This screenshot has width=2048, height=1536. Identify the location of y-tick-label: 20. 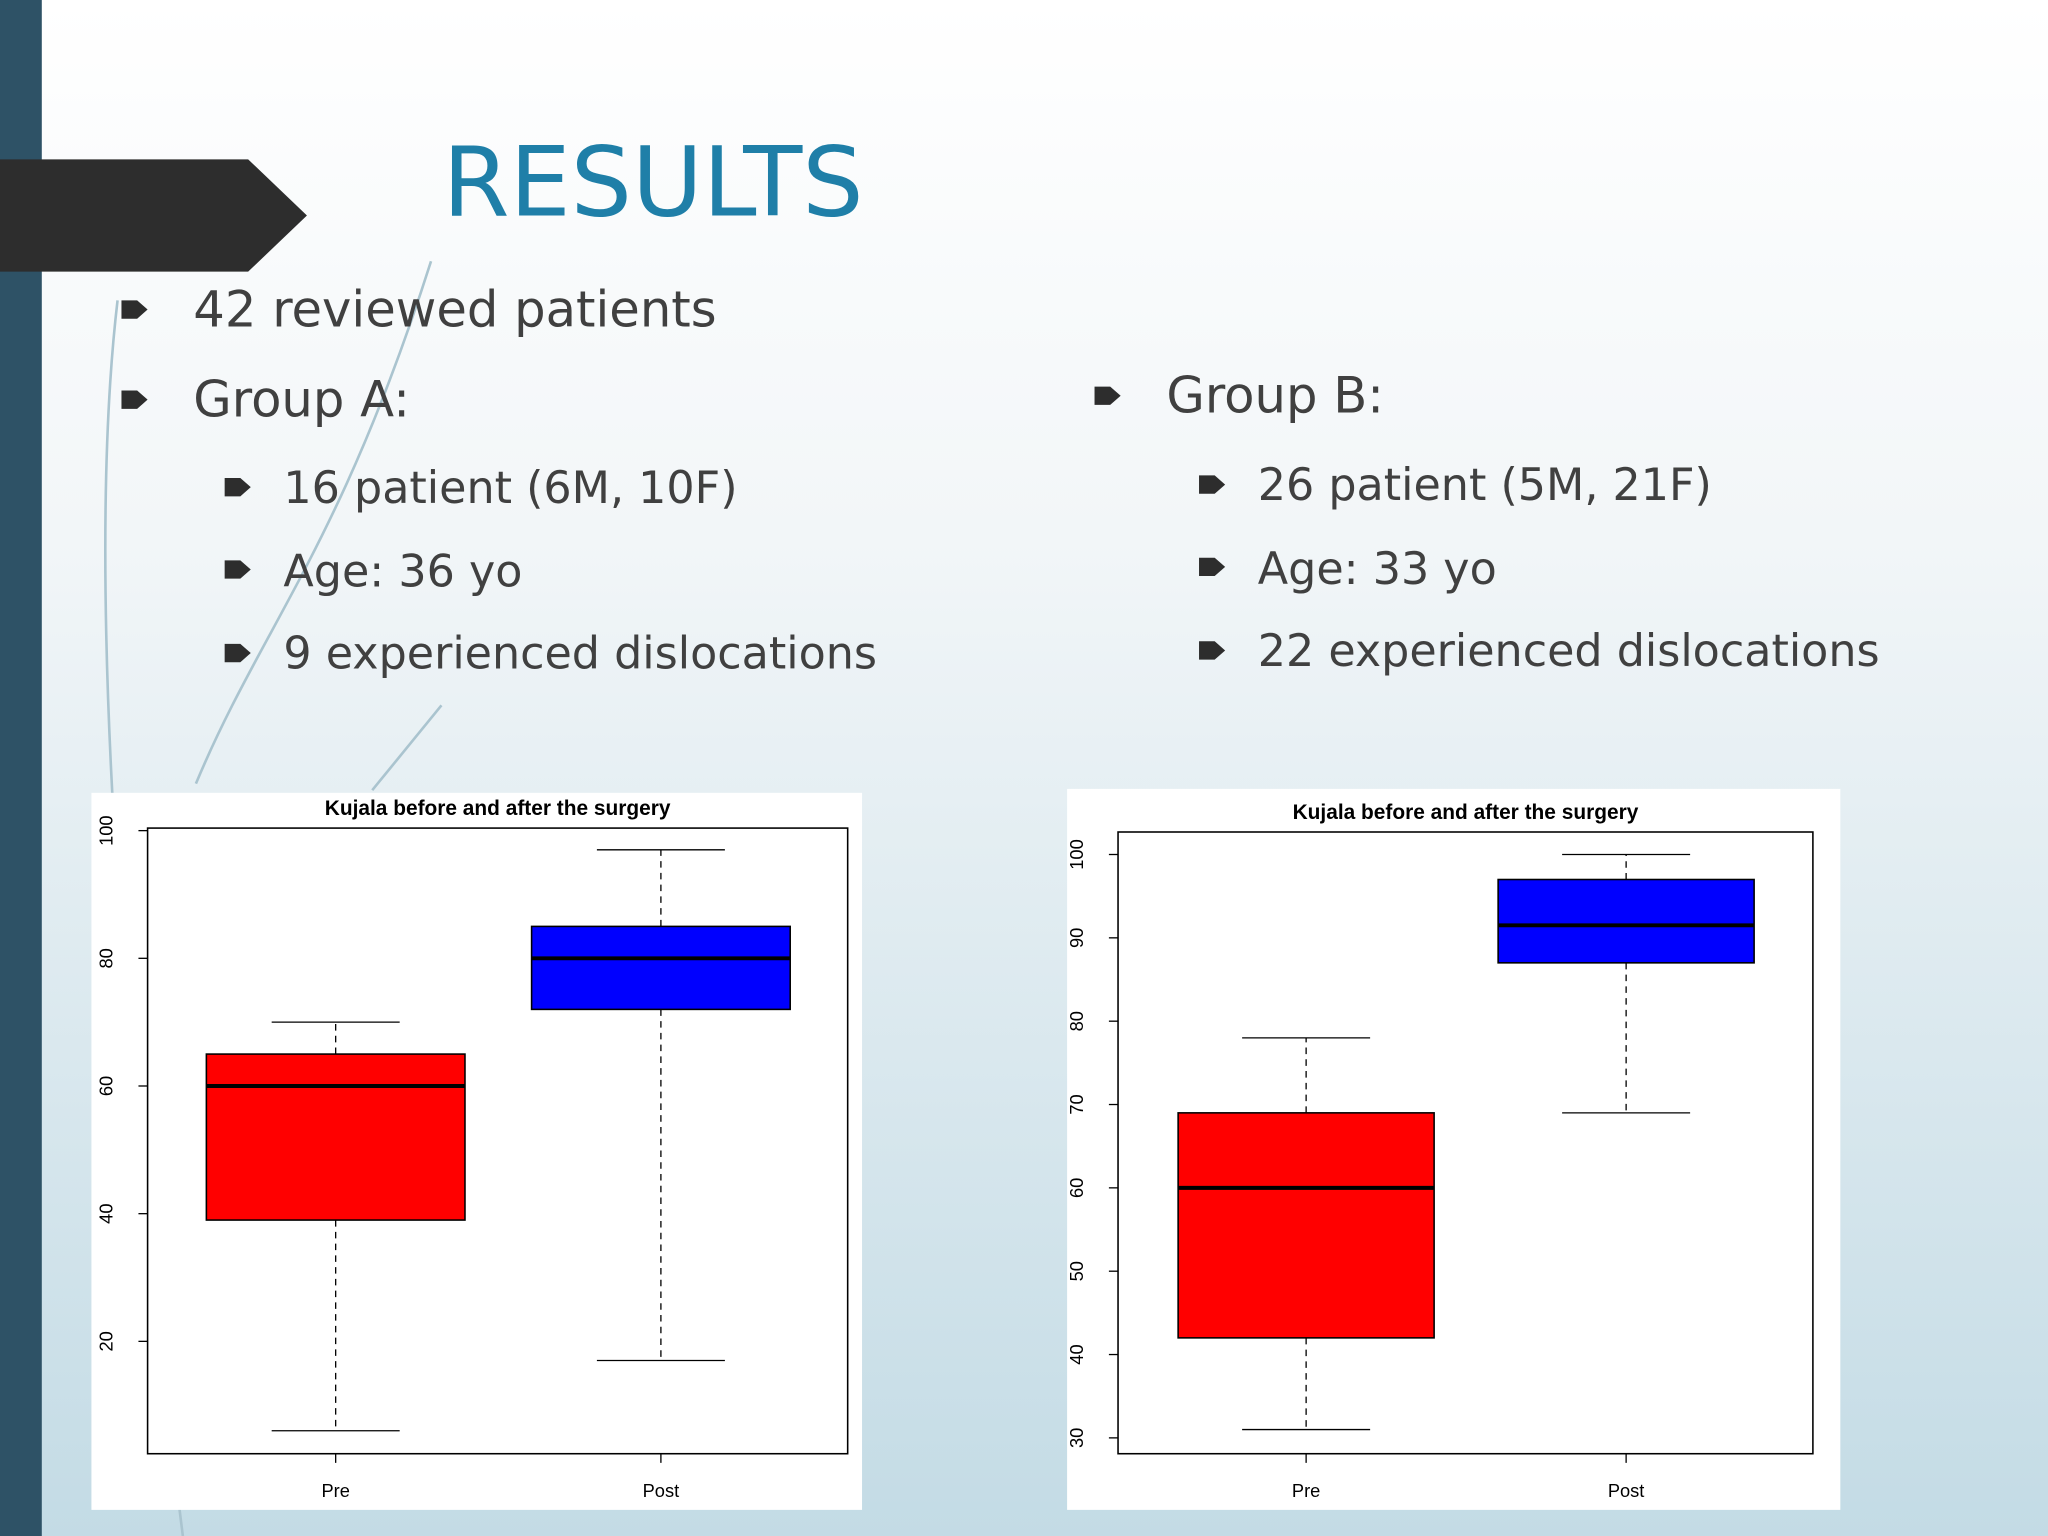
(105, 1341).